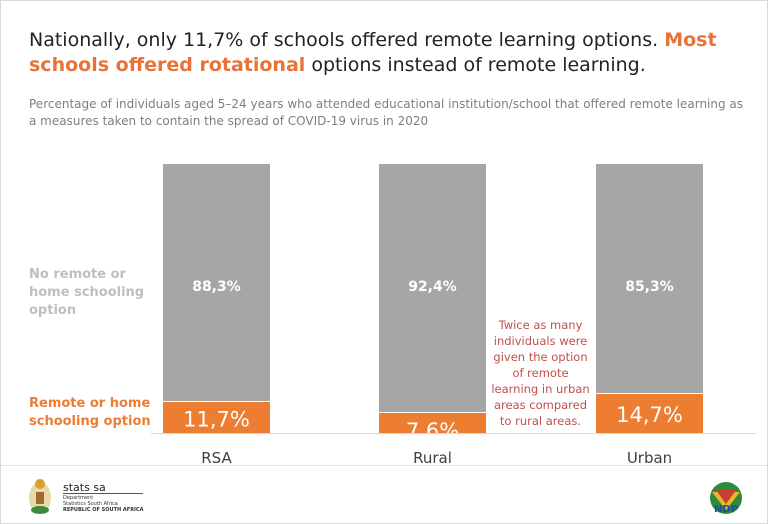 The width and height of the screenshot is (768, 524). What do you see at coordinates (90, 412) in the screenshot?
I see `legend-remote: Remote or home schooling option` at bounding box center [90, 412].